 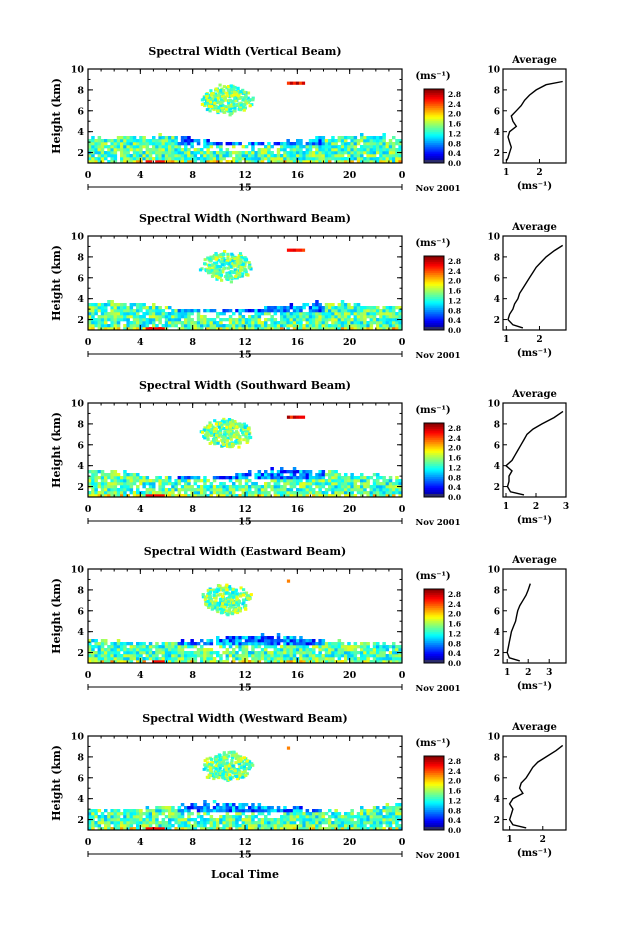 I want to click on heatmap-cells, so click(x=245, y=788).